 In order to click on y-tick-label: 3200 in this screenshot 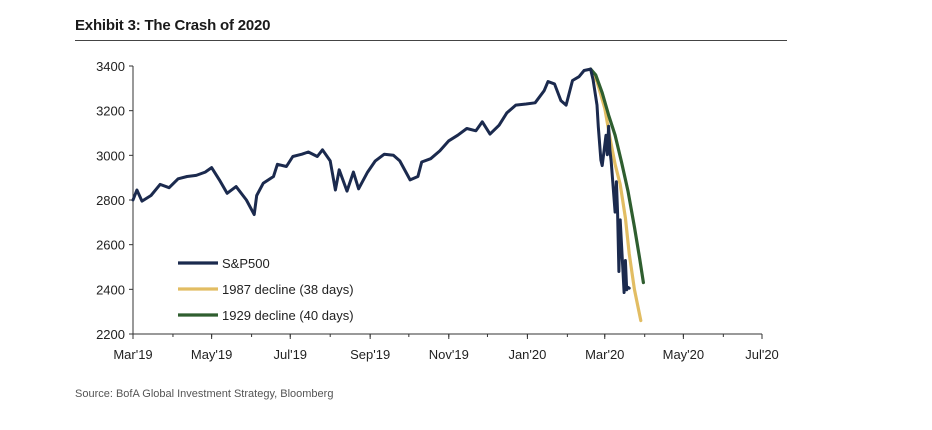, I will do `click(110, 111)`.